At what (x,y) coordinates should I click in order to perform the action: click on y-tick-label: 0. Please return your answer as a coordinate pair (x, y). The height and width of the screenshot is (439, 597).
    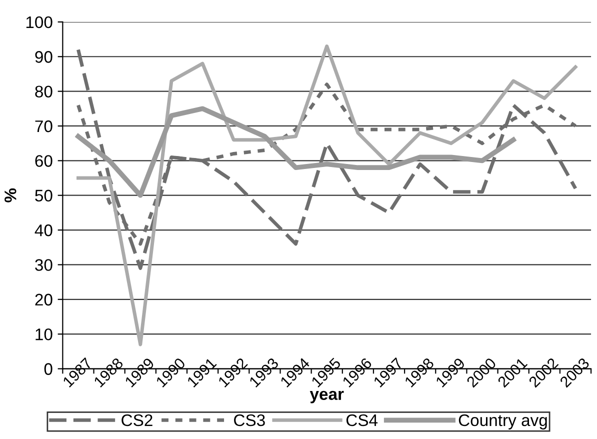
    Looking at the image, I should click on (48, 369).